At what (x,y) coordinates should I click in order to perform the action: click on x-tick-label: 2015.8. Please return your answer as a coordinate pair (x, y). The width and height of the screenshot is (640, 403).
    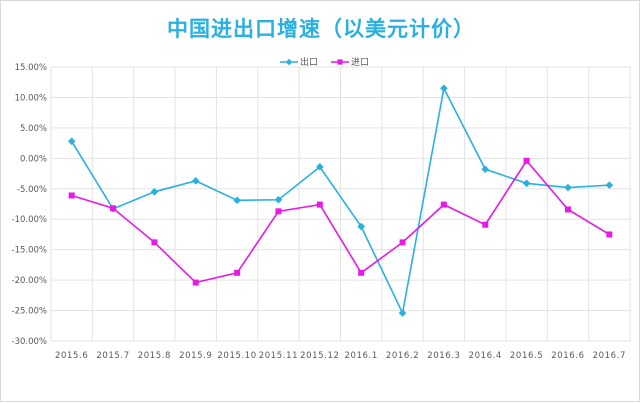
    Looking at the image, I should click on (154, 356).